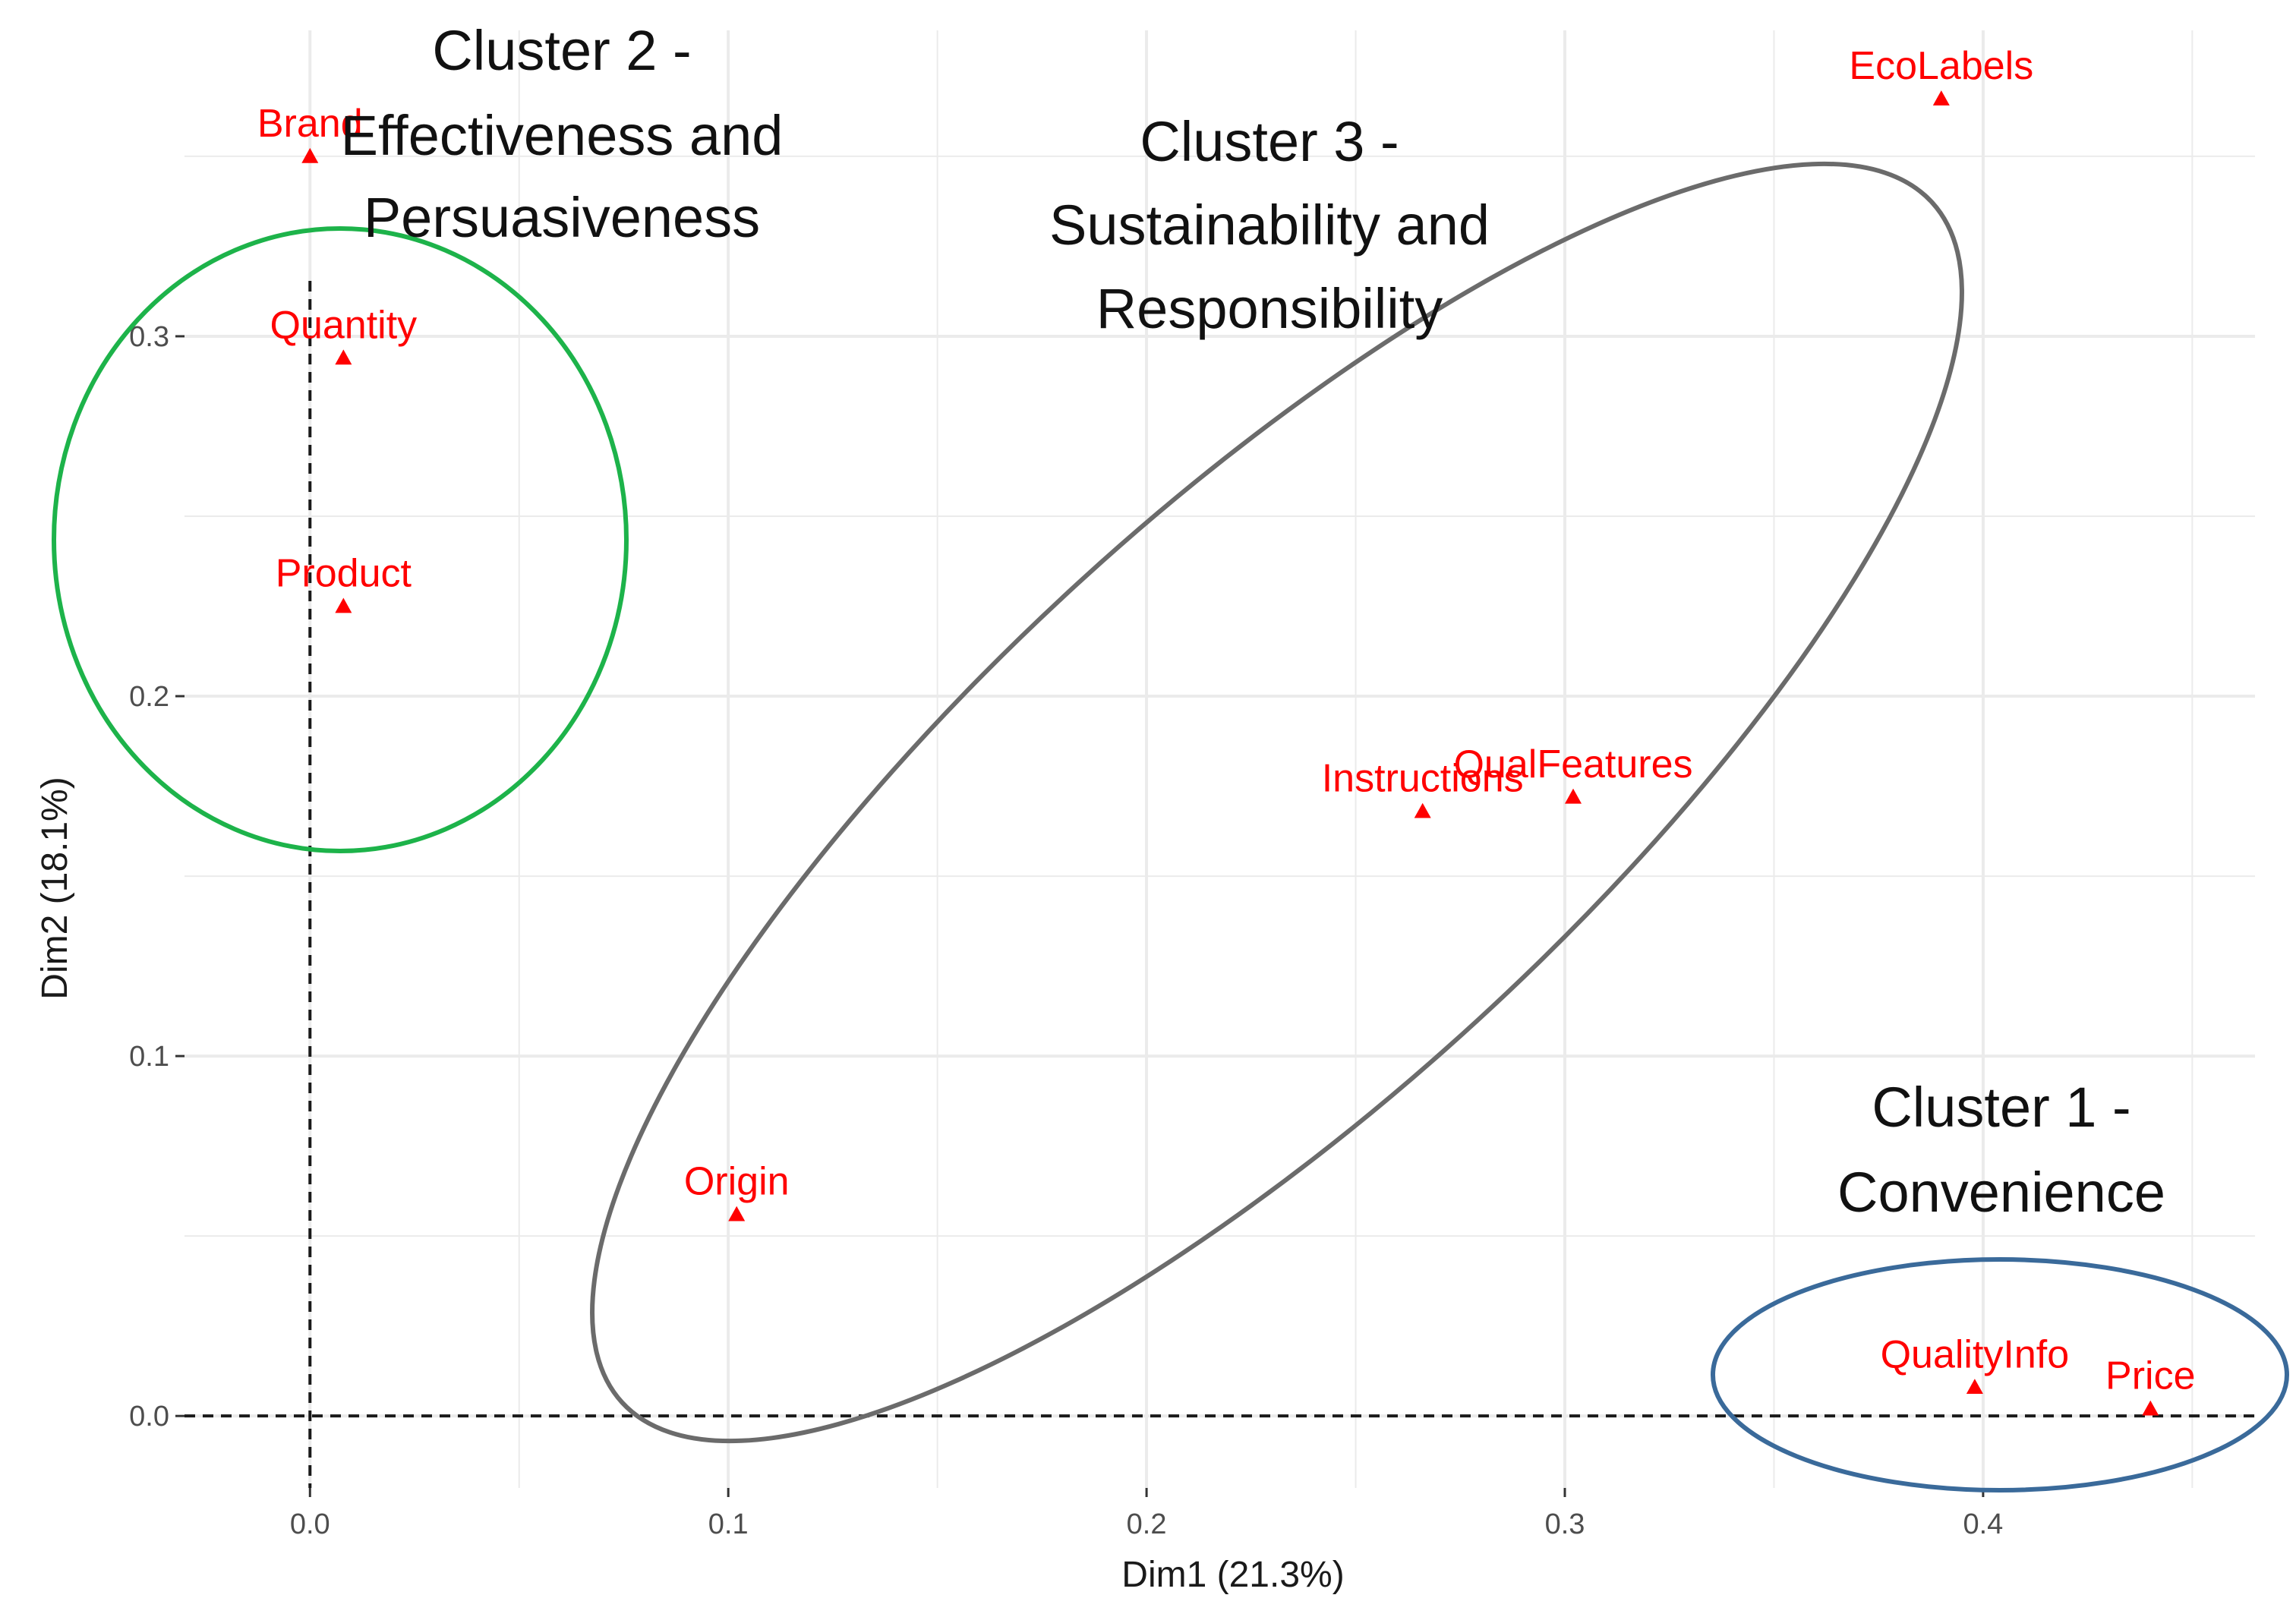 This screenshot has height=1617, width=2296. What do you see at coordinates (562, 135) in the screenshot?
I see `cluster-2-title-line-2: Effectiveness and` at bounding box center [562, 135].